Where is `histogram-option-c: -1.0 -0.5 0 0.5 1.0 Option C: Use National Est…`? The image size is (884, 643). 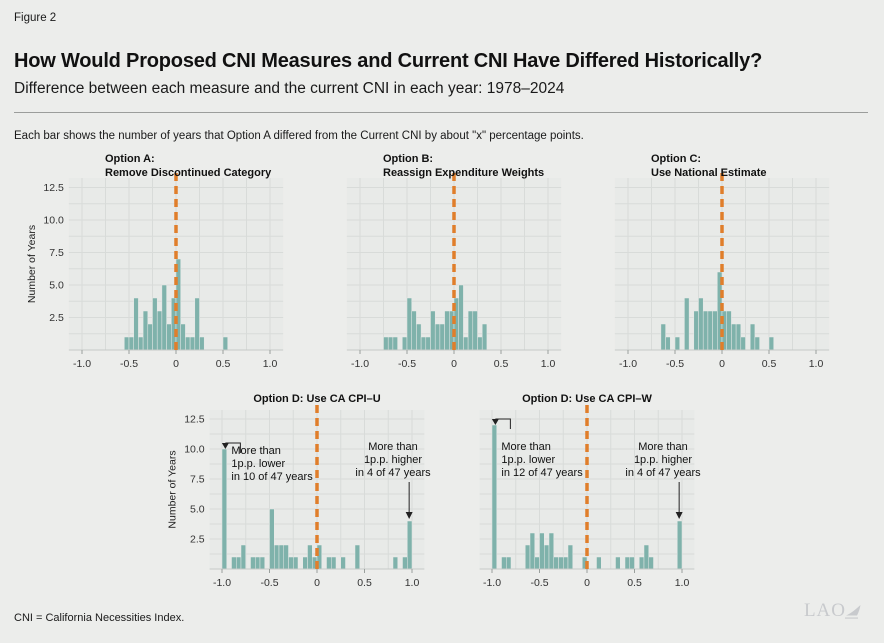 histogram-option-c: -1.0 -0.5 0 0.5 1.0 Option C: Use National Est… is located at coordinates (722, 261).